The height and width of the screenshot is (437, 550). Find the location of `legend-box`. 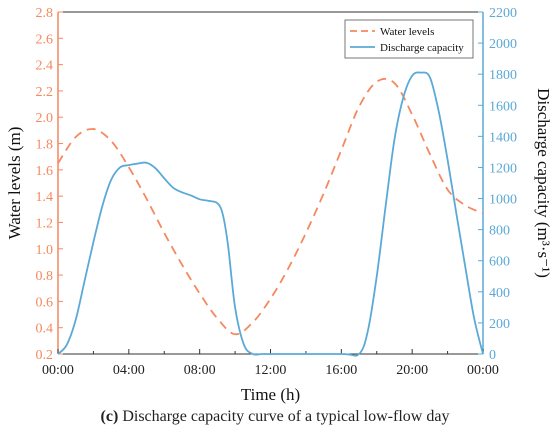

legend-box is located at coordinates (409, 39).